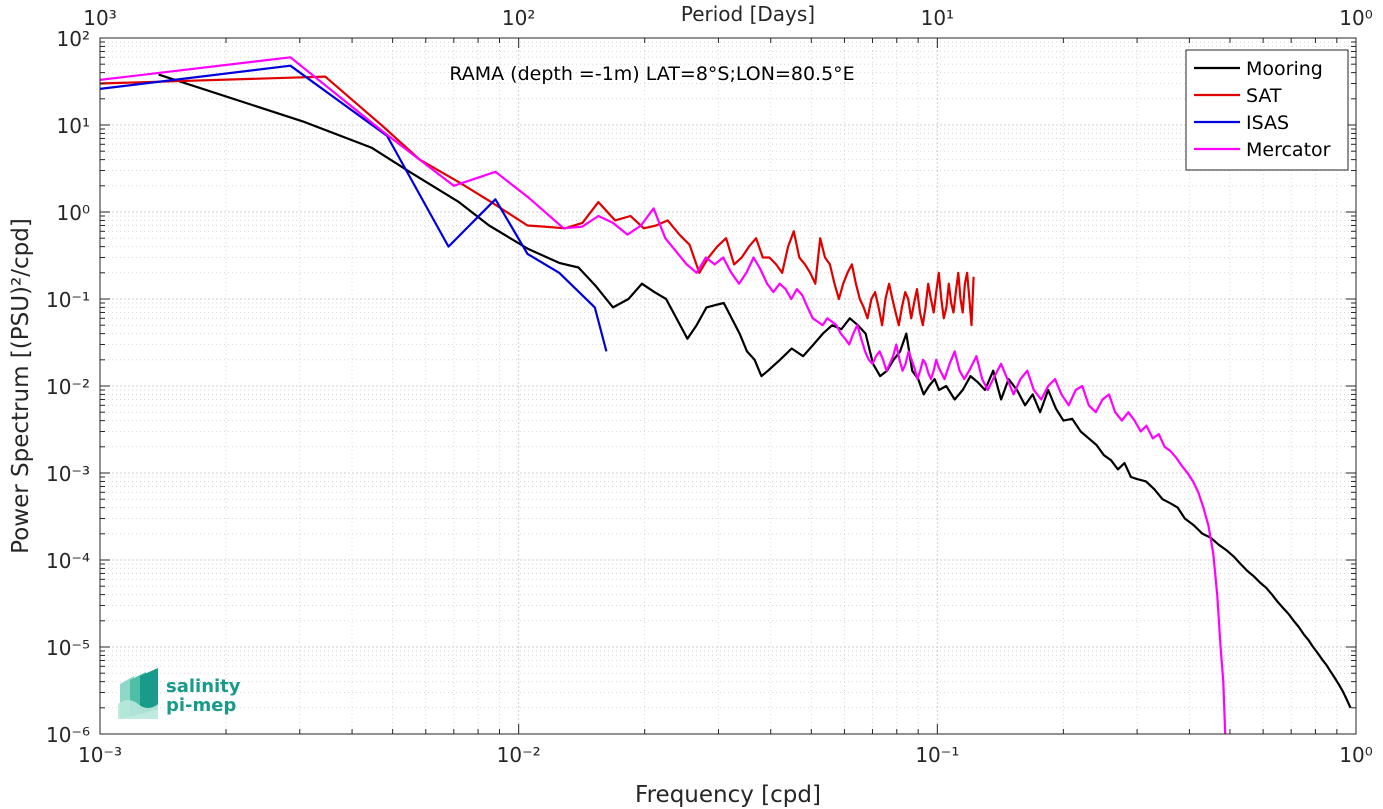  Describe the element at coordinates (68, 561) in the screenshot. I see `y-tick-label: 10⁻⁴` at that location.